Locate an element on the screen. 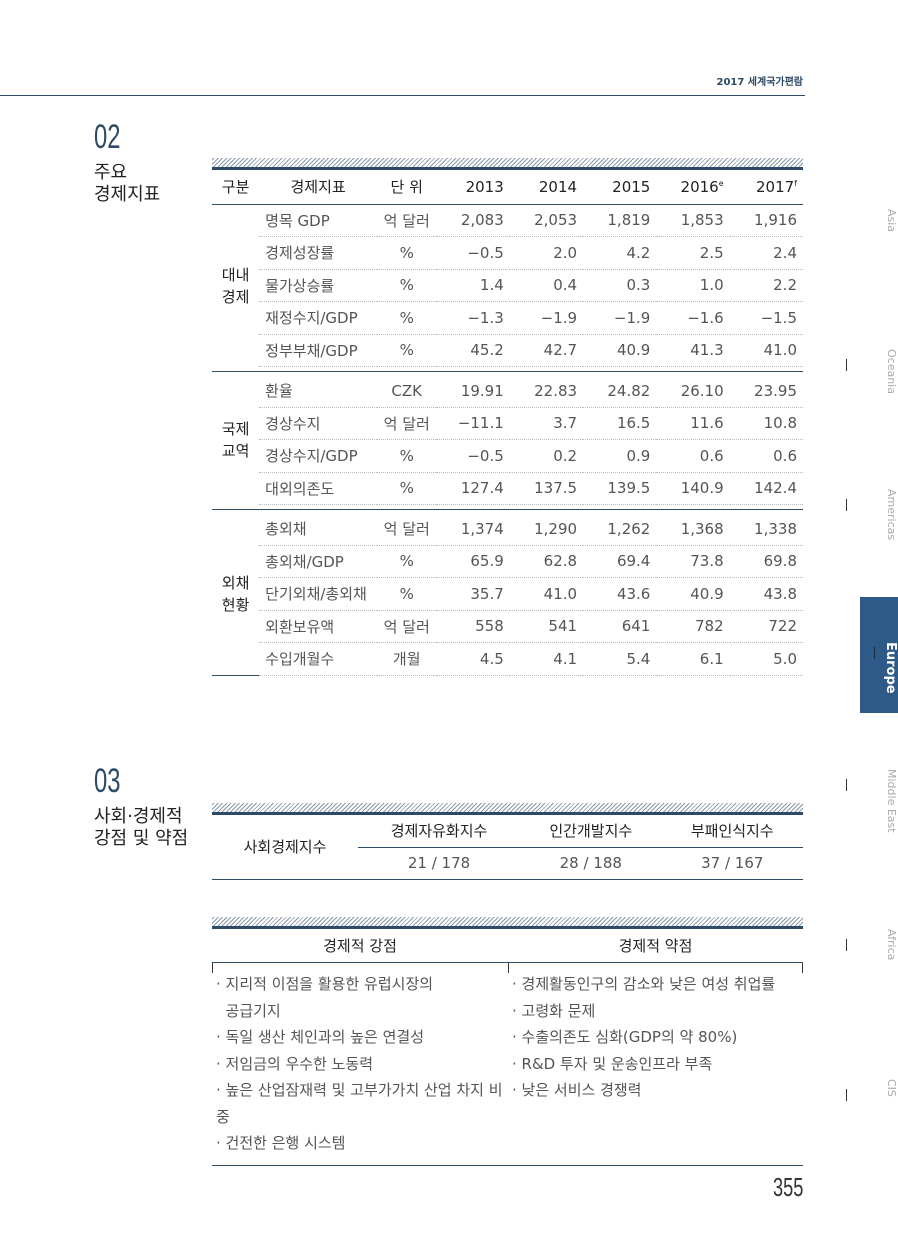 The image size is (898, 1240). tab-europe: Europe is located at coordinates (879, 655).